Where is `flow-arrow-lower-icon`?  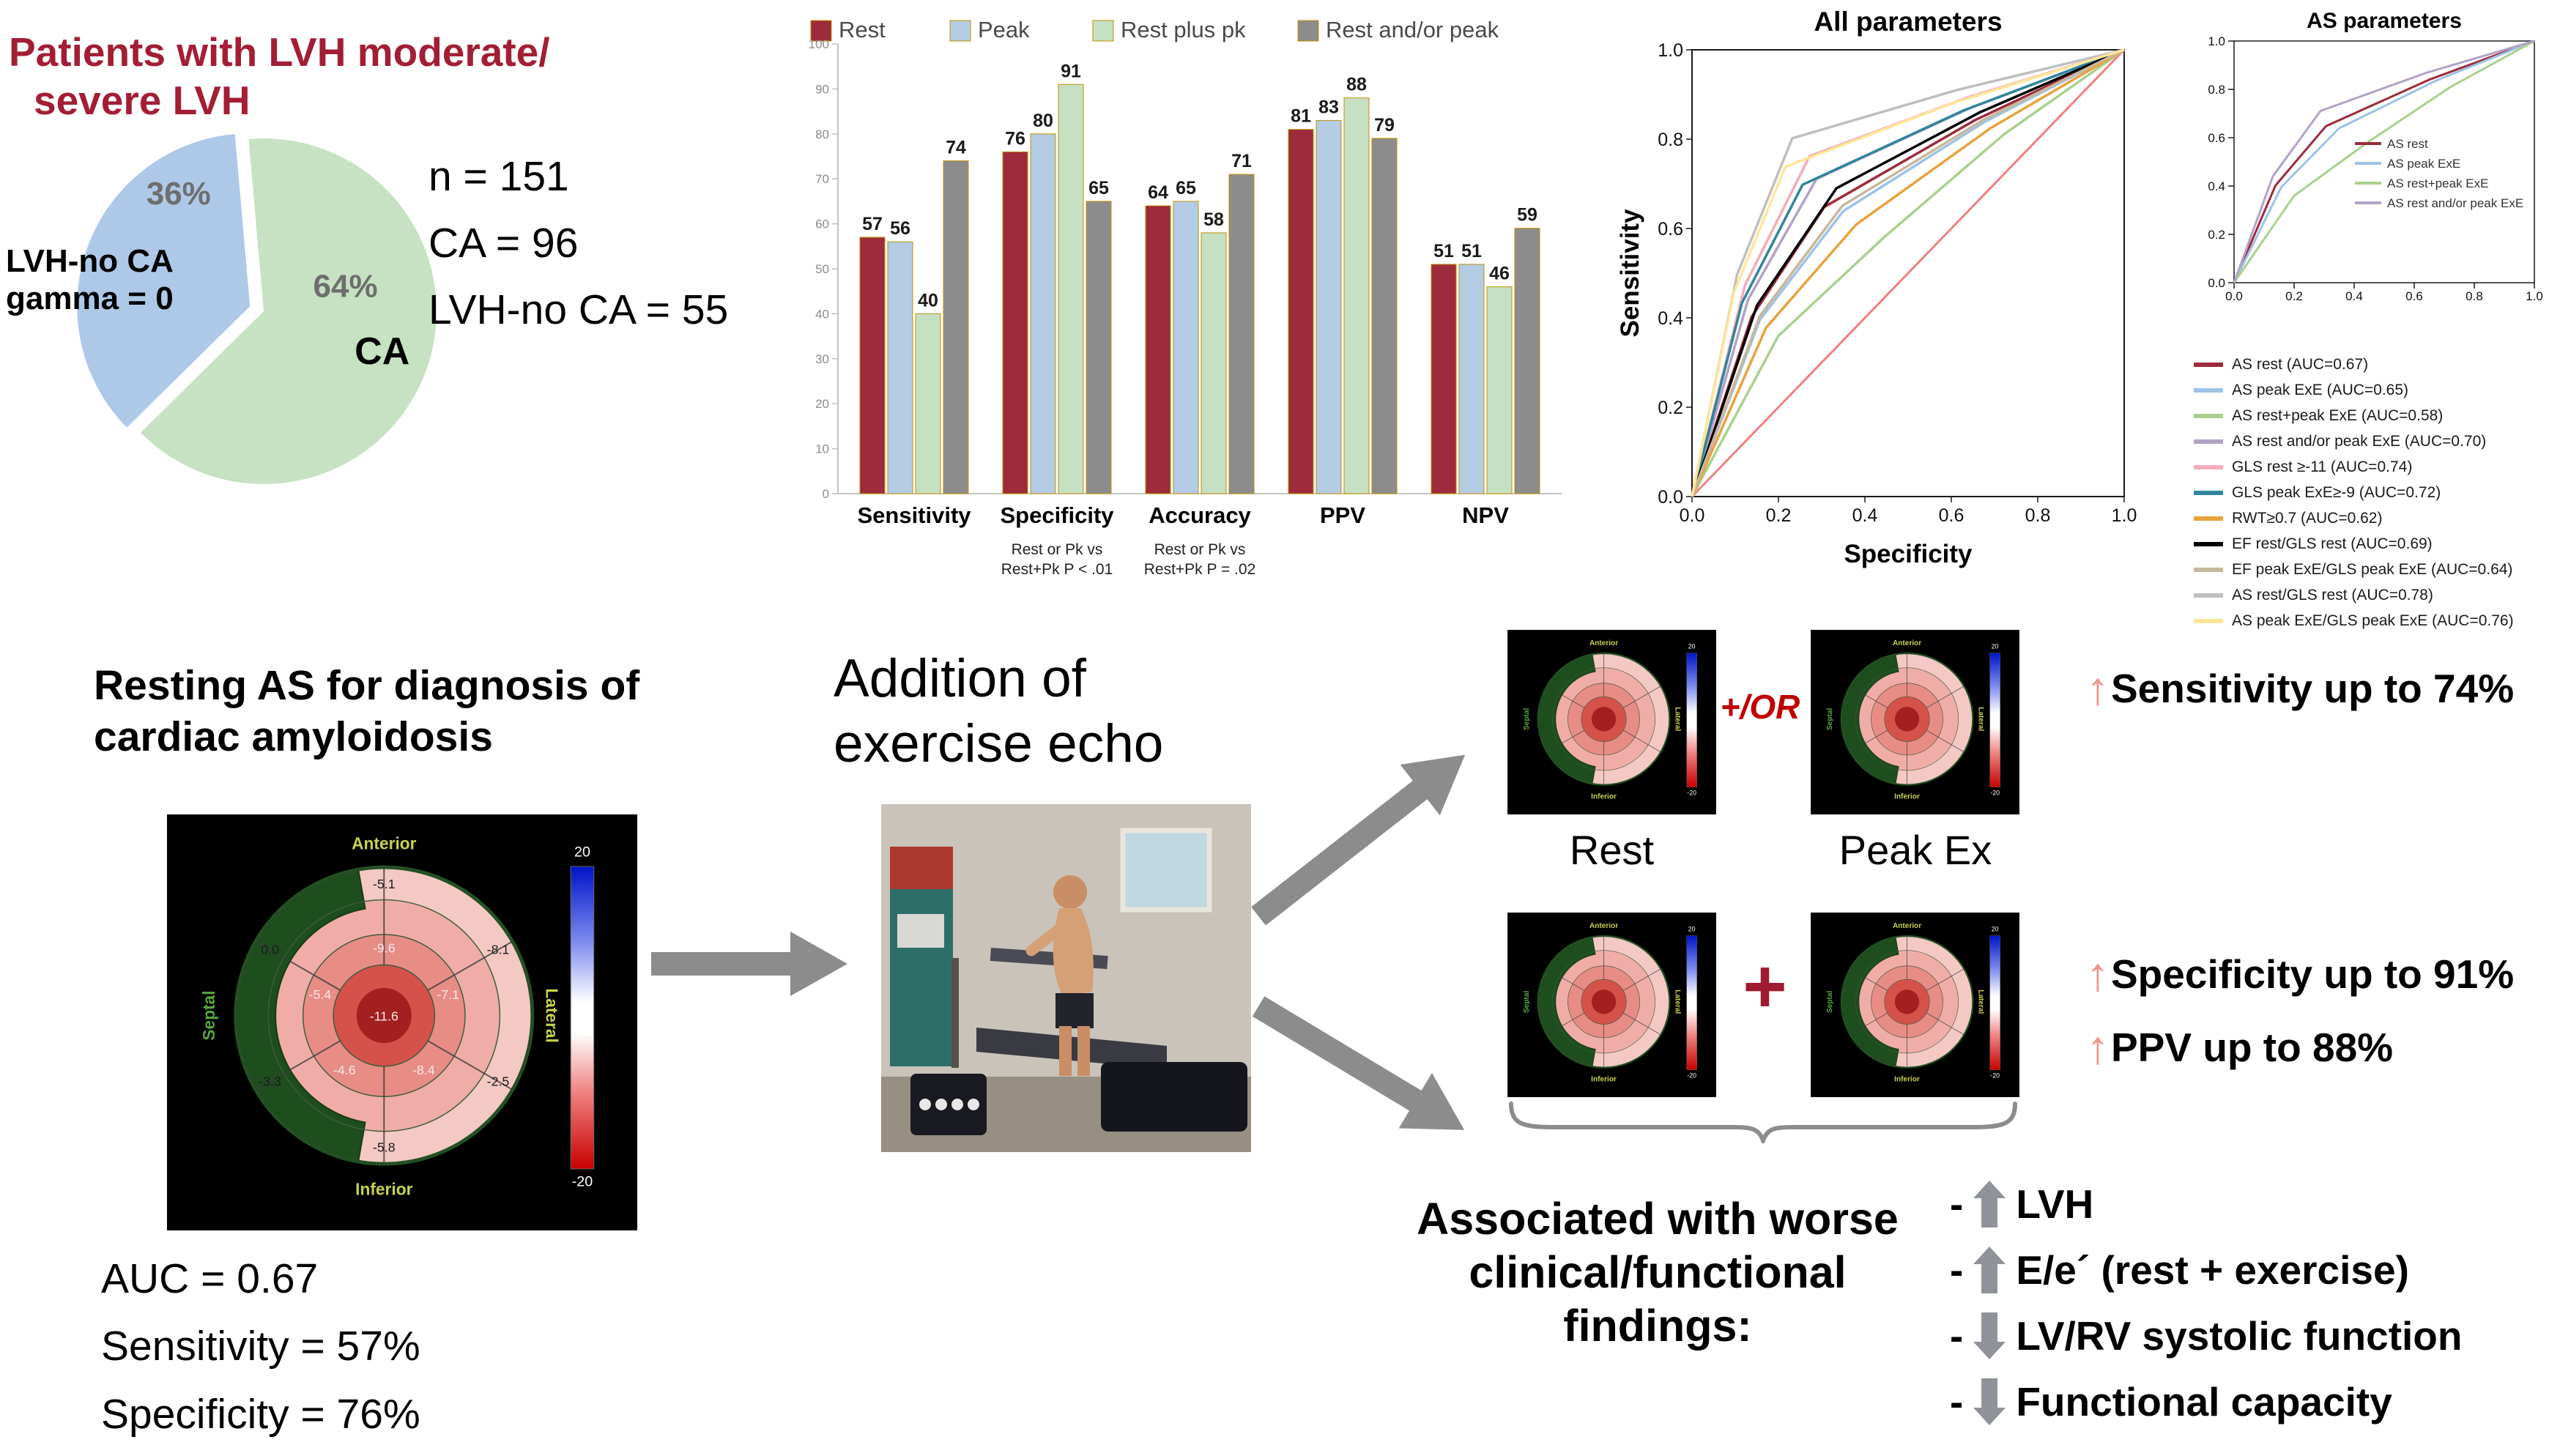
flow-arrow-lower-icon is located at coordinates (1358, 1063).